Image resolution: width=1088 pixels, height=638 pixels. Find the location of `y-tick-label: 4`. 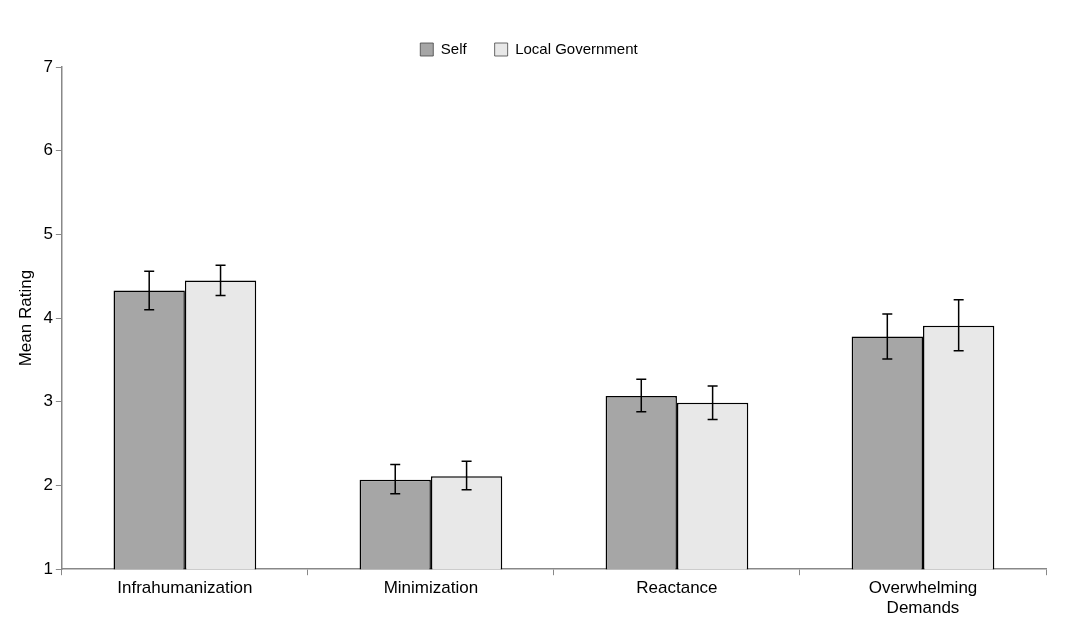

y-tick-label: 4 is located at coordinates (48, 317).